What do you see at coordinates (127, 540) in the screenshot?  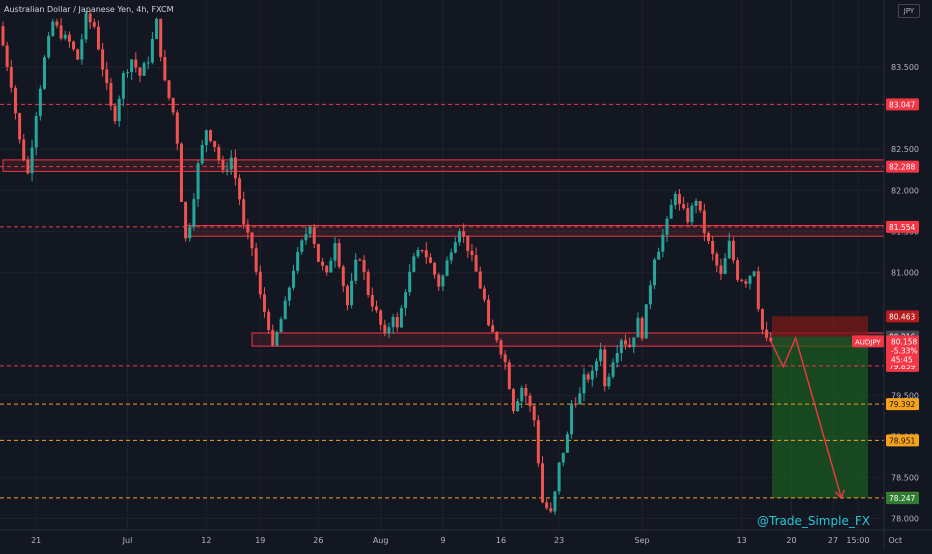 I see `time-tick-label: Jul` at bounding box center [127, 540].